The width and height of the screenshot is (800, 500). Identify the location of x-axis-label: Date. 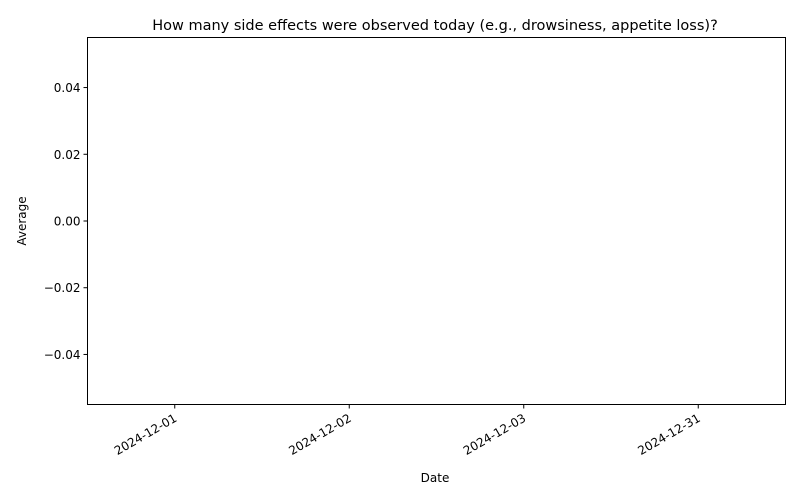
(435, 478).